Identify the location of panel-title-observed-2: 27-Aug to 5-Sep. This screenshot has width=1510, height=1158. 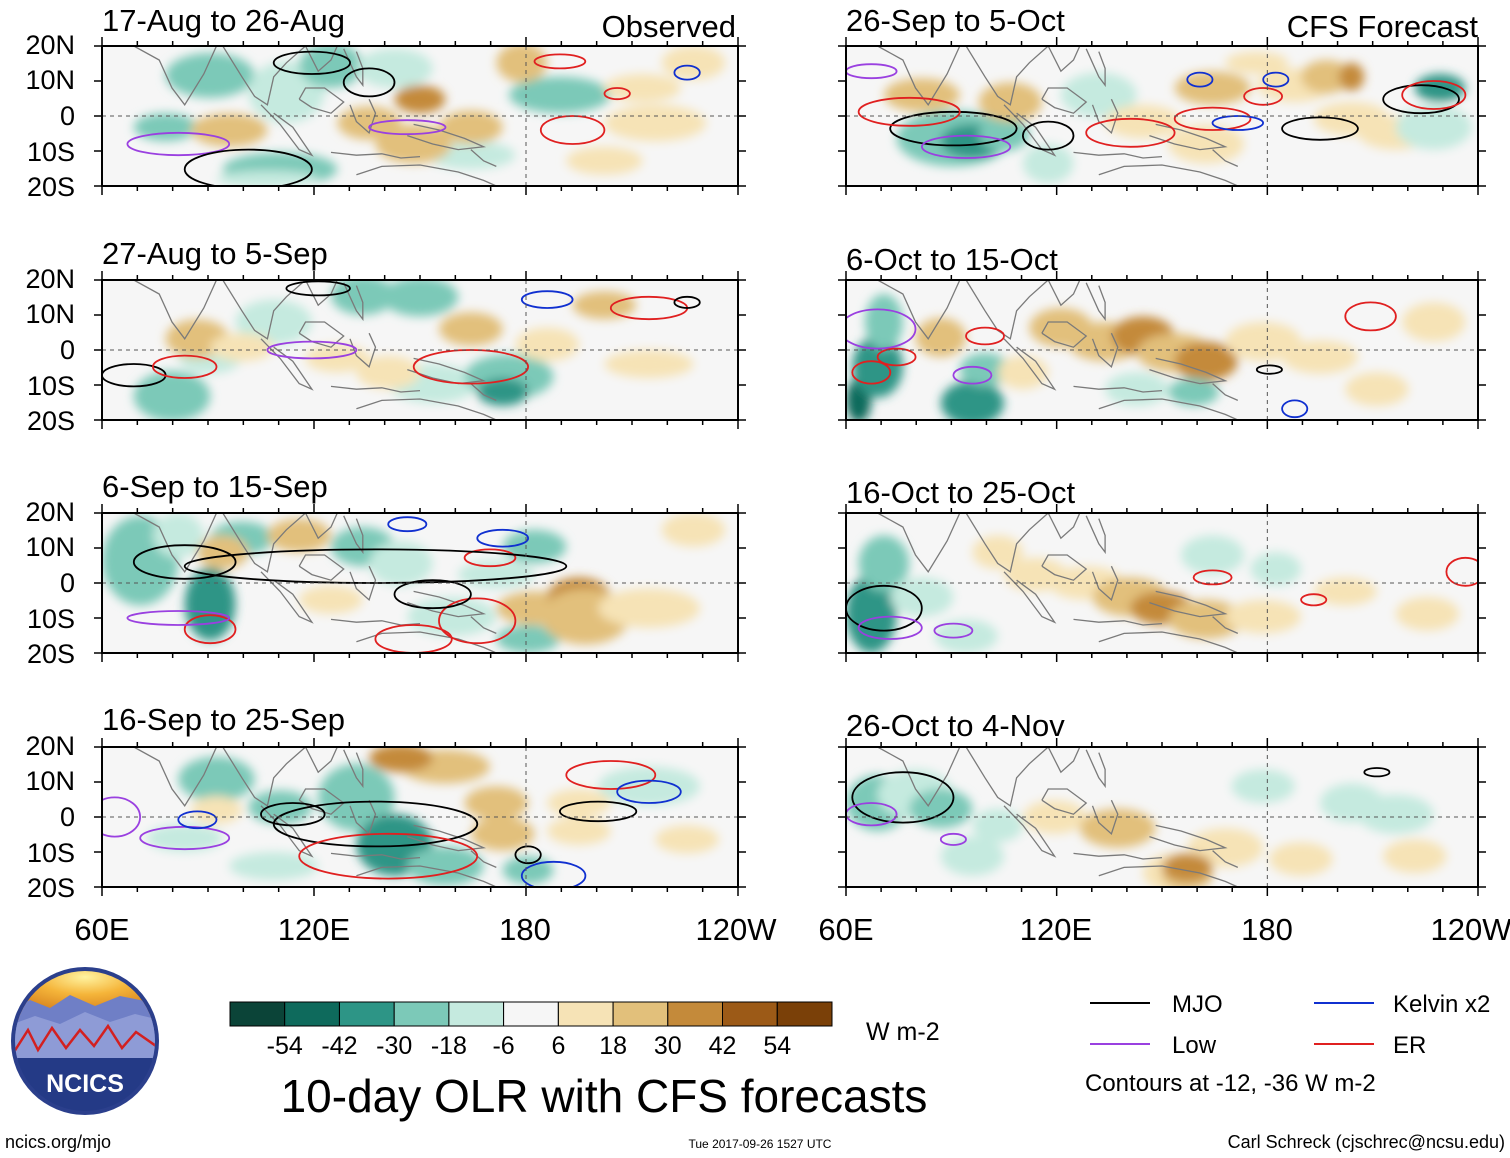
(215, 253).